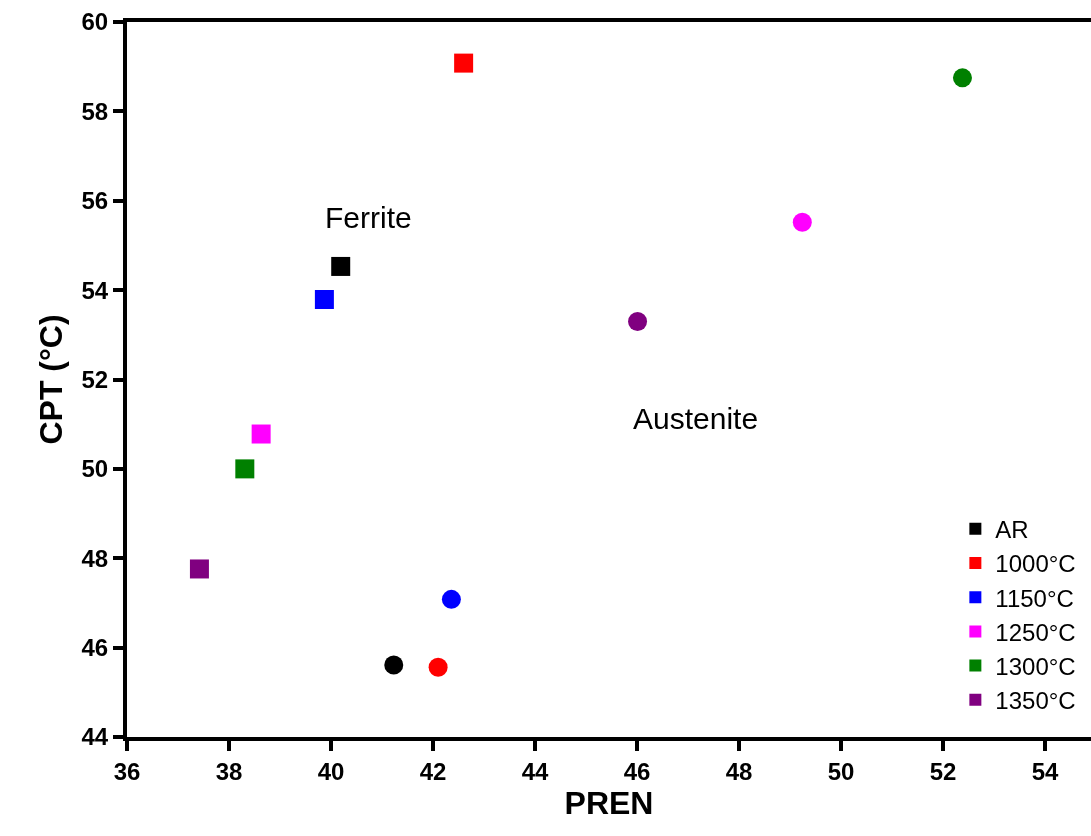 The height and width of the screenshot is (836, 1091). I want to click on y-tick-label: 52, so click(95, 379).